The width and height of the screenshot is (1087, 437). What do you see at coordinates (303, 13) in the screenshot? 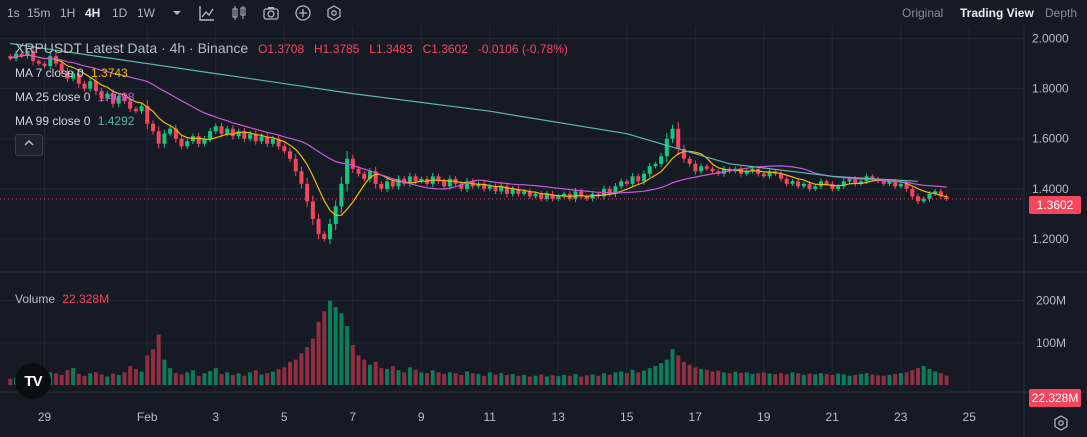
I see `add-icon` at bounding box center [303, 13].